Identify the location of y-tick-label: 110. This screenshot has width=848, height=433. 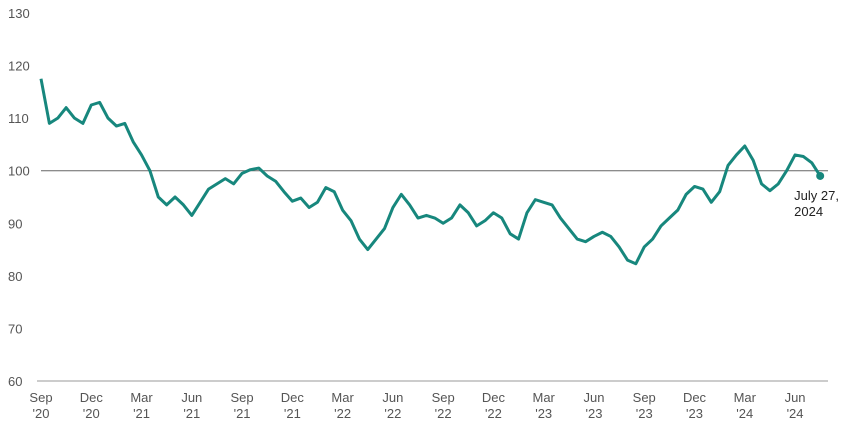
(18, 118).